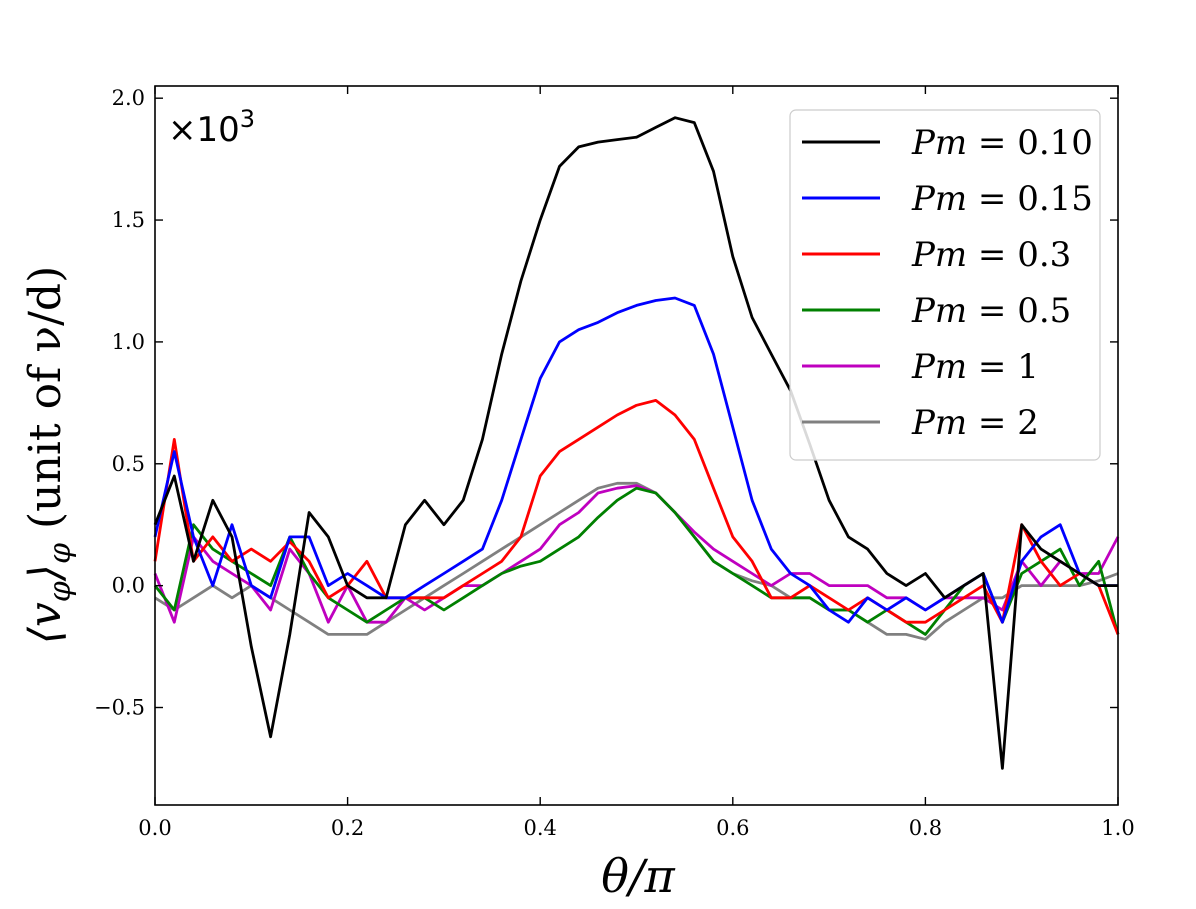  I want to click on legend-entry: Pm = 0.3, so click(991, 255).